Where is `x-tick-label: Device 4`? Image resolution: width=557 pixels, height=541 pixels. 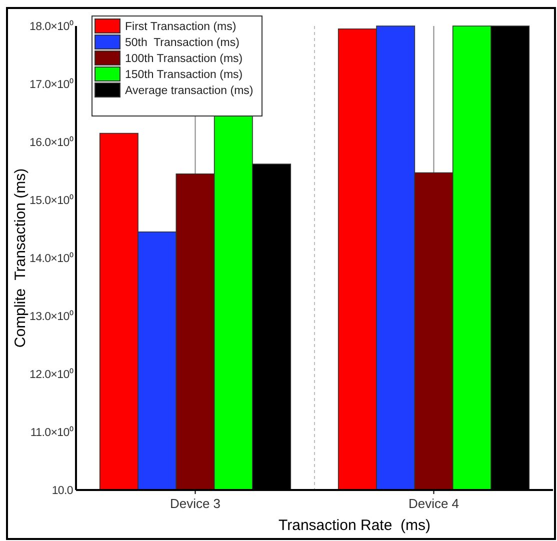
x-tick-label: Device 4 is located at coordinates (434, 503).